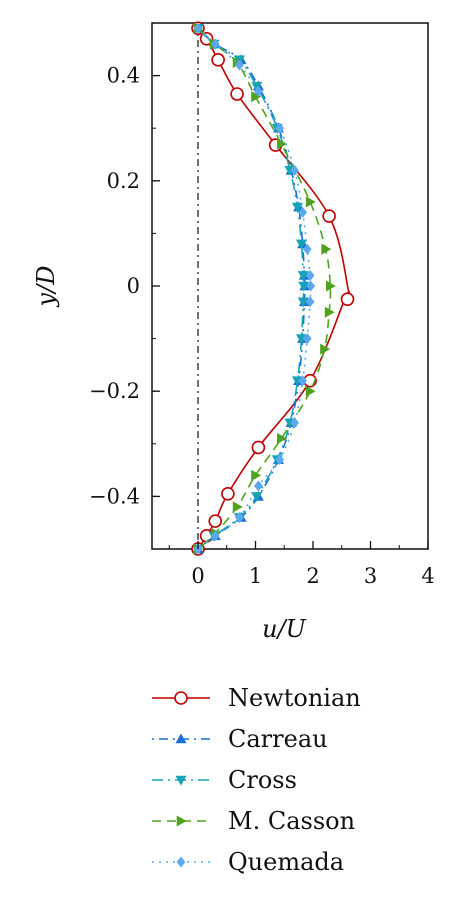 The width and height of the screenshot is (454, 906). What do you see at coordinates (284, 629) in the screenshot?
I see `x-axis-label: u/U` at bounding box center [284, 629].